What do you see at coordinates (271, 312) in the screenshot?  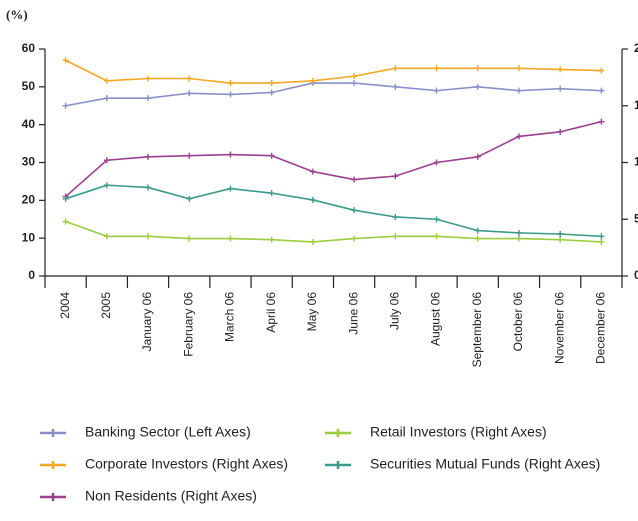 I see `x-tick-label: April 06` at bounding box center [271, 312].